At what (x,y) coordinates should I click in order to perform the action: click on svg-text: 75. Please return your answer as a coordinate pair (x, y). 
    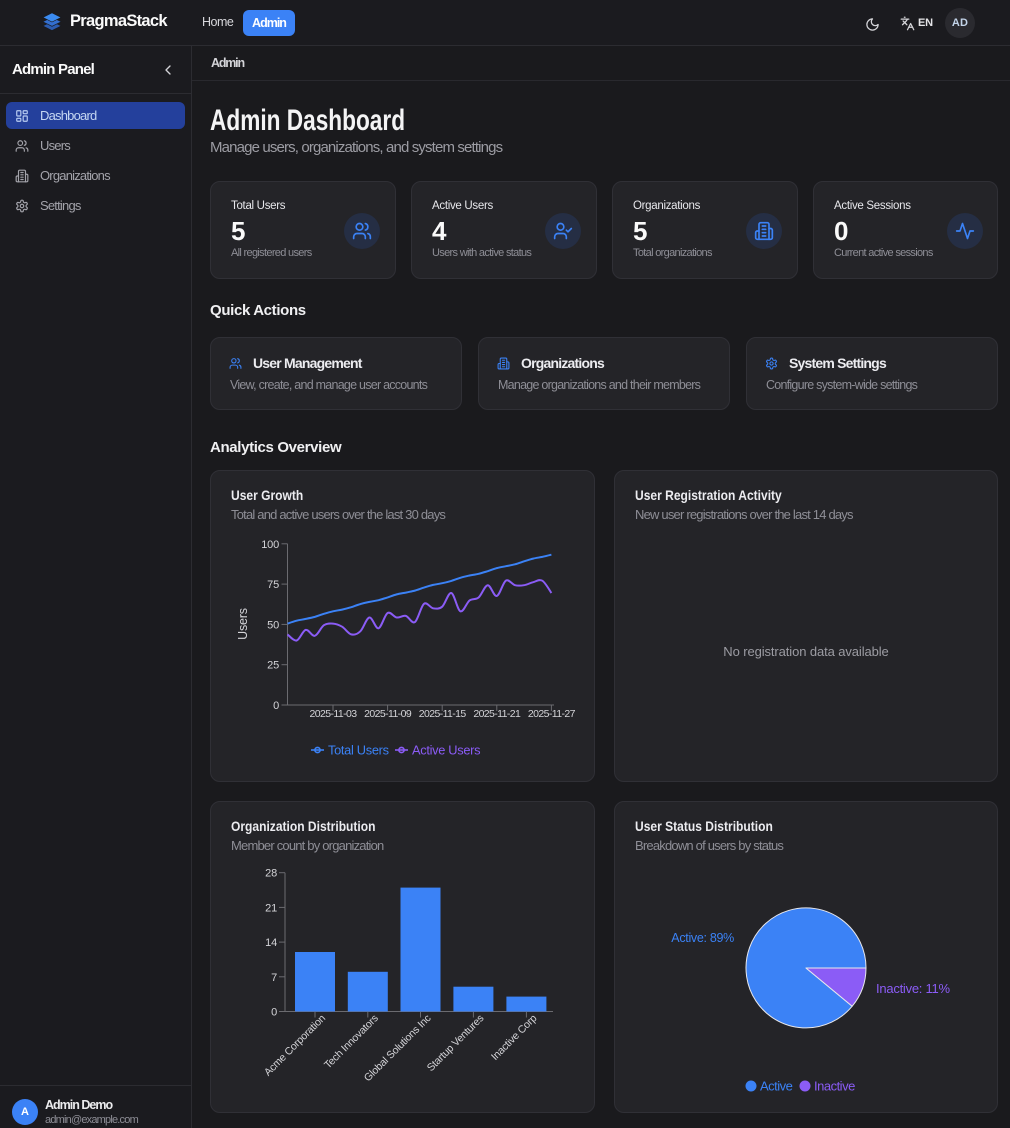
    Looking at the image, I should click on (273, 585).